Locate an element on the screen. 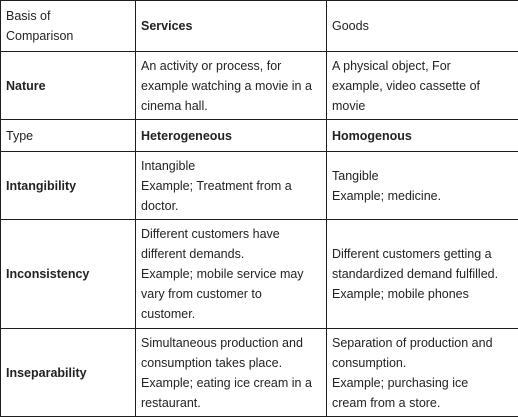 The image size is (518, 417). cell-line: Example; medicine. is located at coordinates (387, 195).